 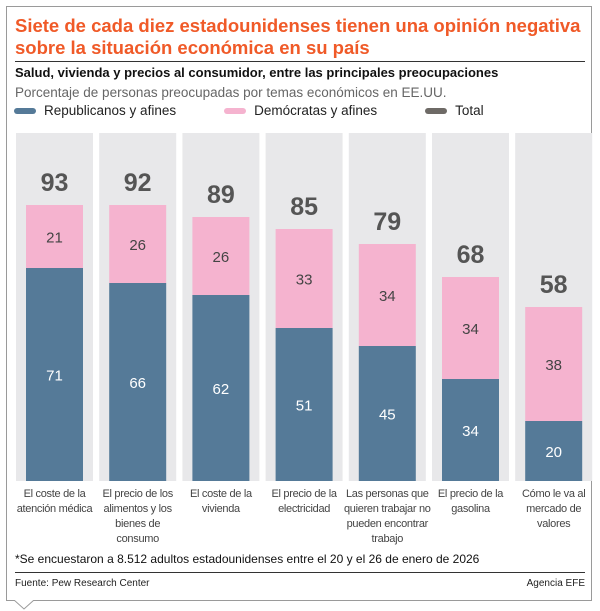 I want to click on credit: Agencia EFE, so click(x=555, y=583).